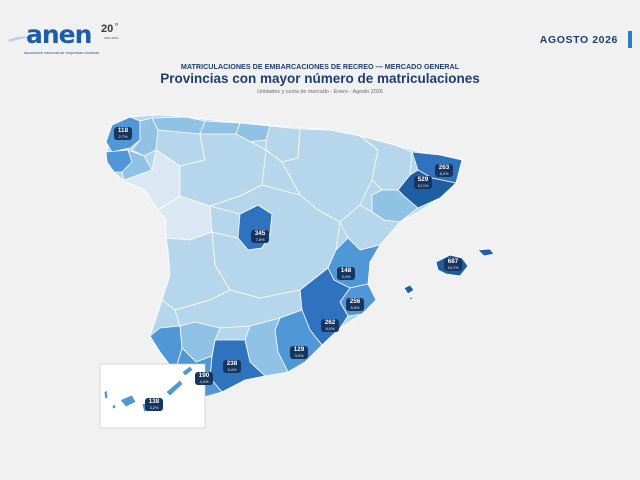 This screenshot has height=480, width=640. Describe the element at coordinates (253, 132) in the screenshot. I see `province-basque` at that location.